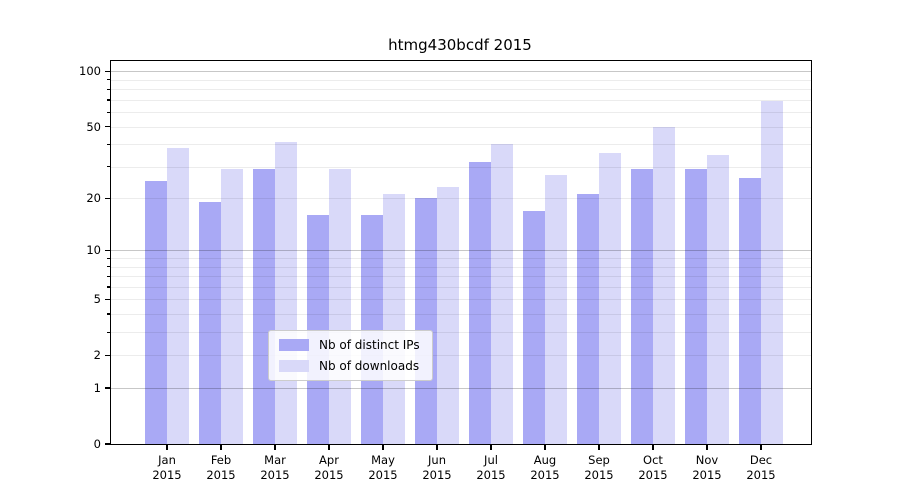 The image size is (900, 500). I want to click on x-tick-label-apr: Apr 2015, so click(329, 467).